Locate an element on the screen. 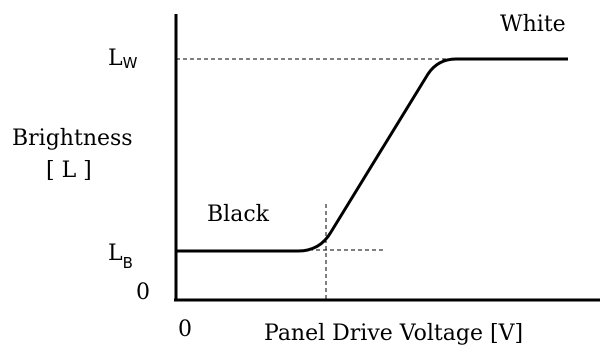 Image resolution: width=610 pixels, height=350 pixels. y-origin-label: 0 is located at coordinates (143, 292).